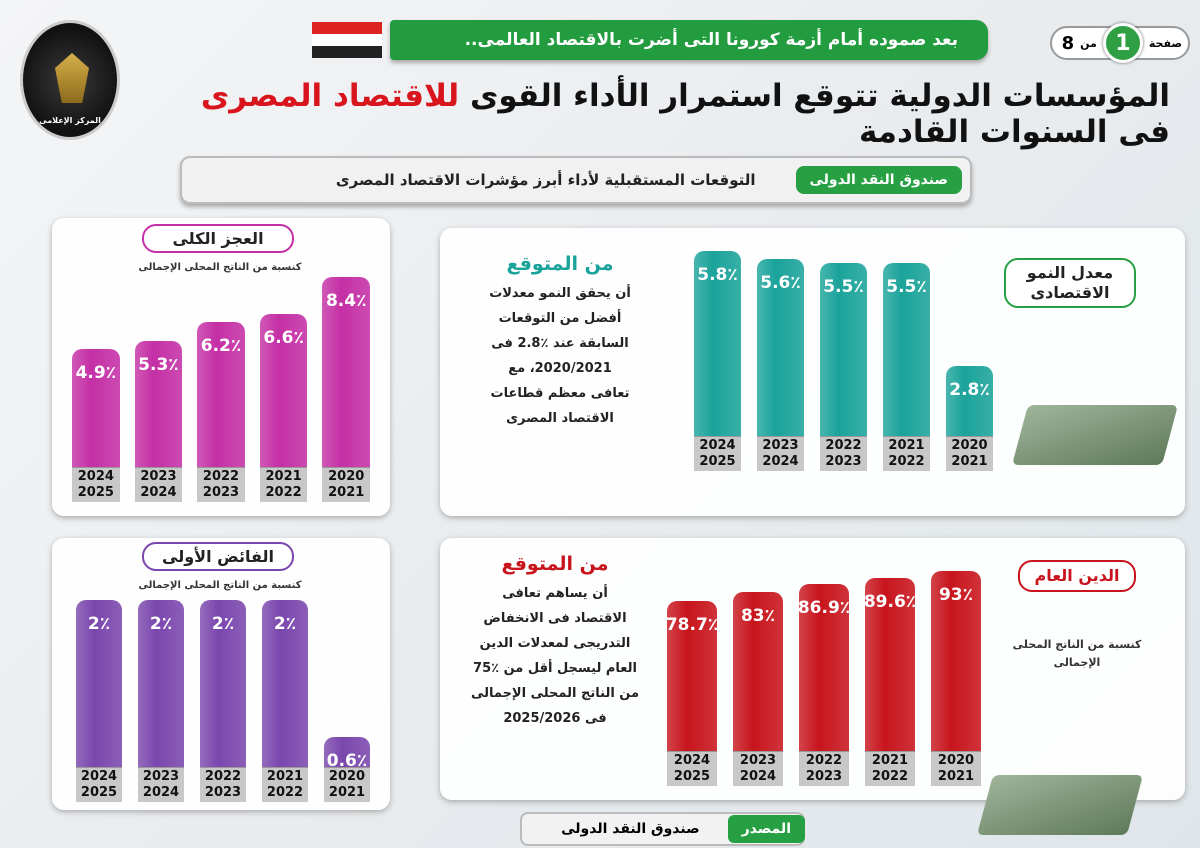 This screenshot has width=1200, height=848. What do you see at coordinates (969, 401) in the screenshot?
I see `bar: 2.8٪` at bounding box center [969, 401].